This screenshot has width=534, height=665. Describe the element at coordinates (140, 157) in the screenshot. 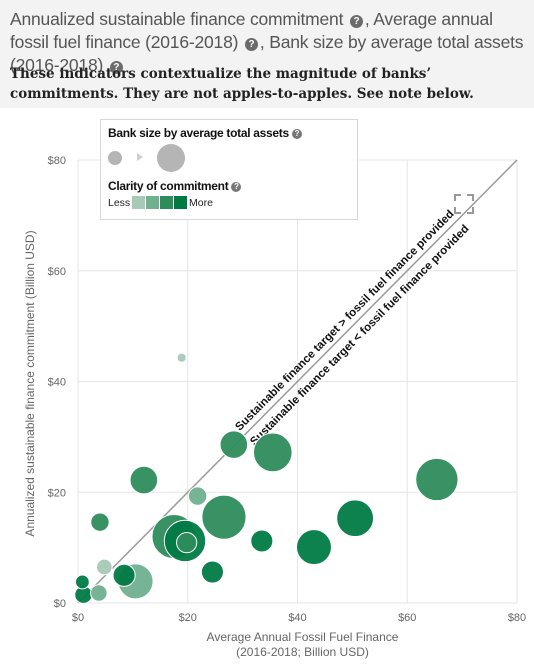

I see `legend-arrow-icon` at that location.